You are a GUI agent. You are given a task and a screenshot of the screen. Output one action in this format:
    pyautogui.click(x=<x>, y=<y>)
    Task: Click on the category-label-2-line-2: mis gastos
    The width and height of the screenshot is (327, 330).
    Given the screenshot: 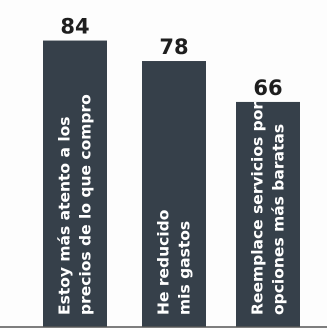 What is the action you would take?
    pyautogui.click(x=185, y=268)
    